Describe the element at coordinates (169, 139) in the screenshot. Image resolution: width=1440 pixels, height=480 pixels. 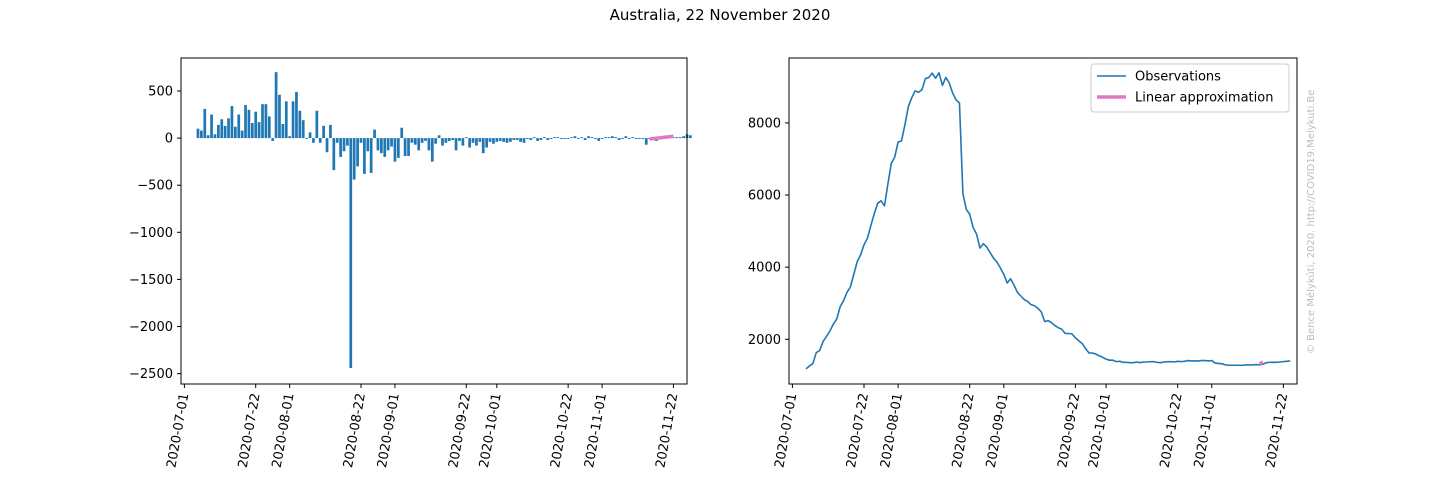
I see `y-tick-label: 0` at that location.